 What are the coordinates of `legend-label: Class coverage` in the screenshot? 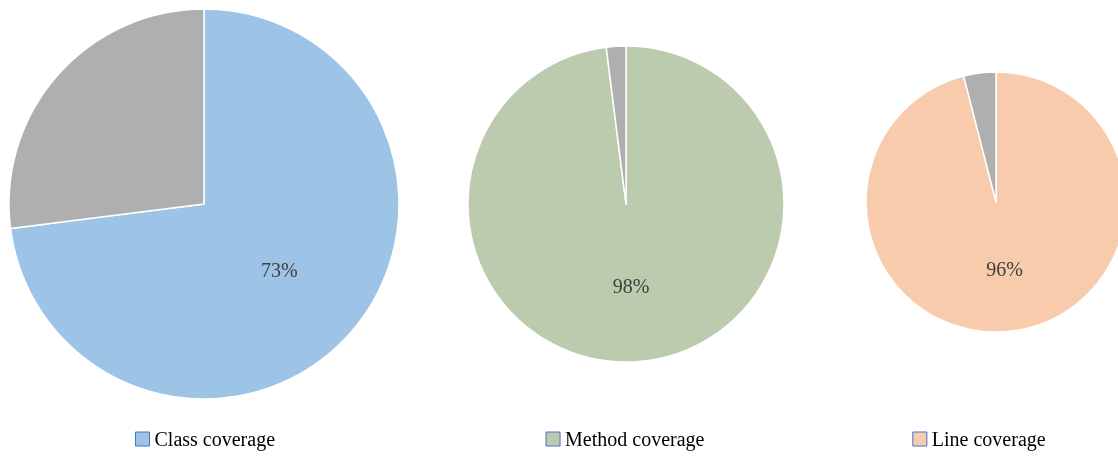 It's located at (215, 439).